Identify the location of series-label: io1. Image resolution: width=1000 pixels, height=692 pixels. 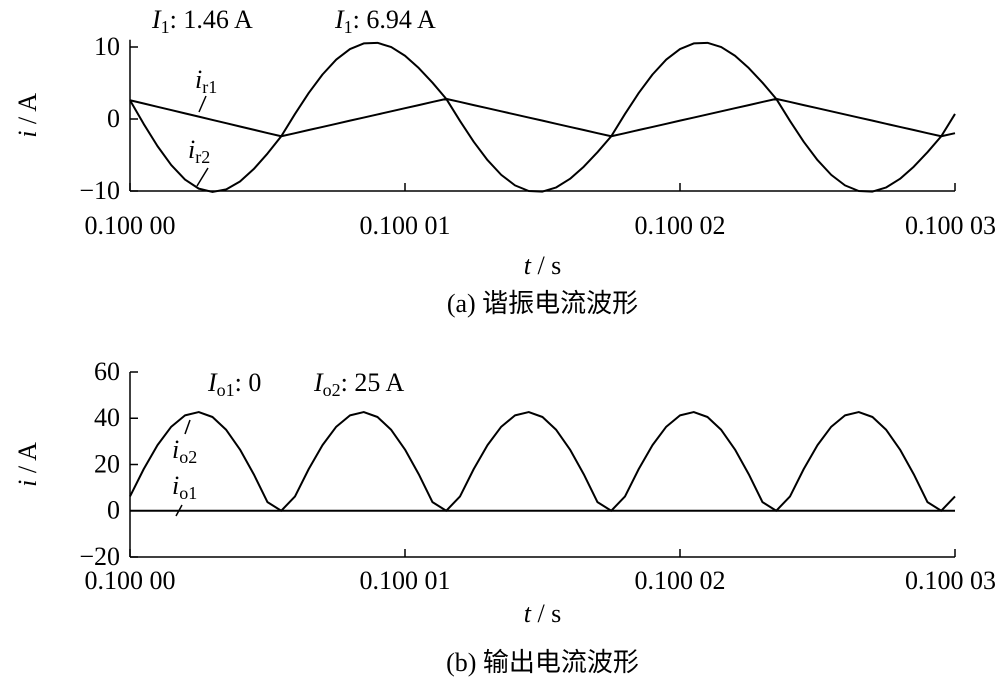
(184, 487).